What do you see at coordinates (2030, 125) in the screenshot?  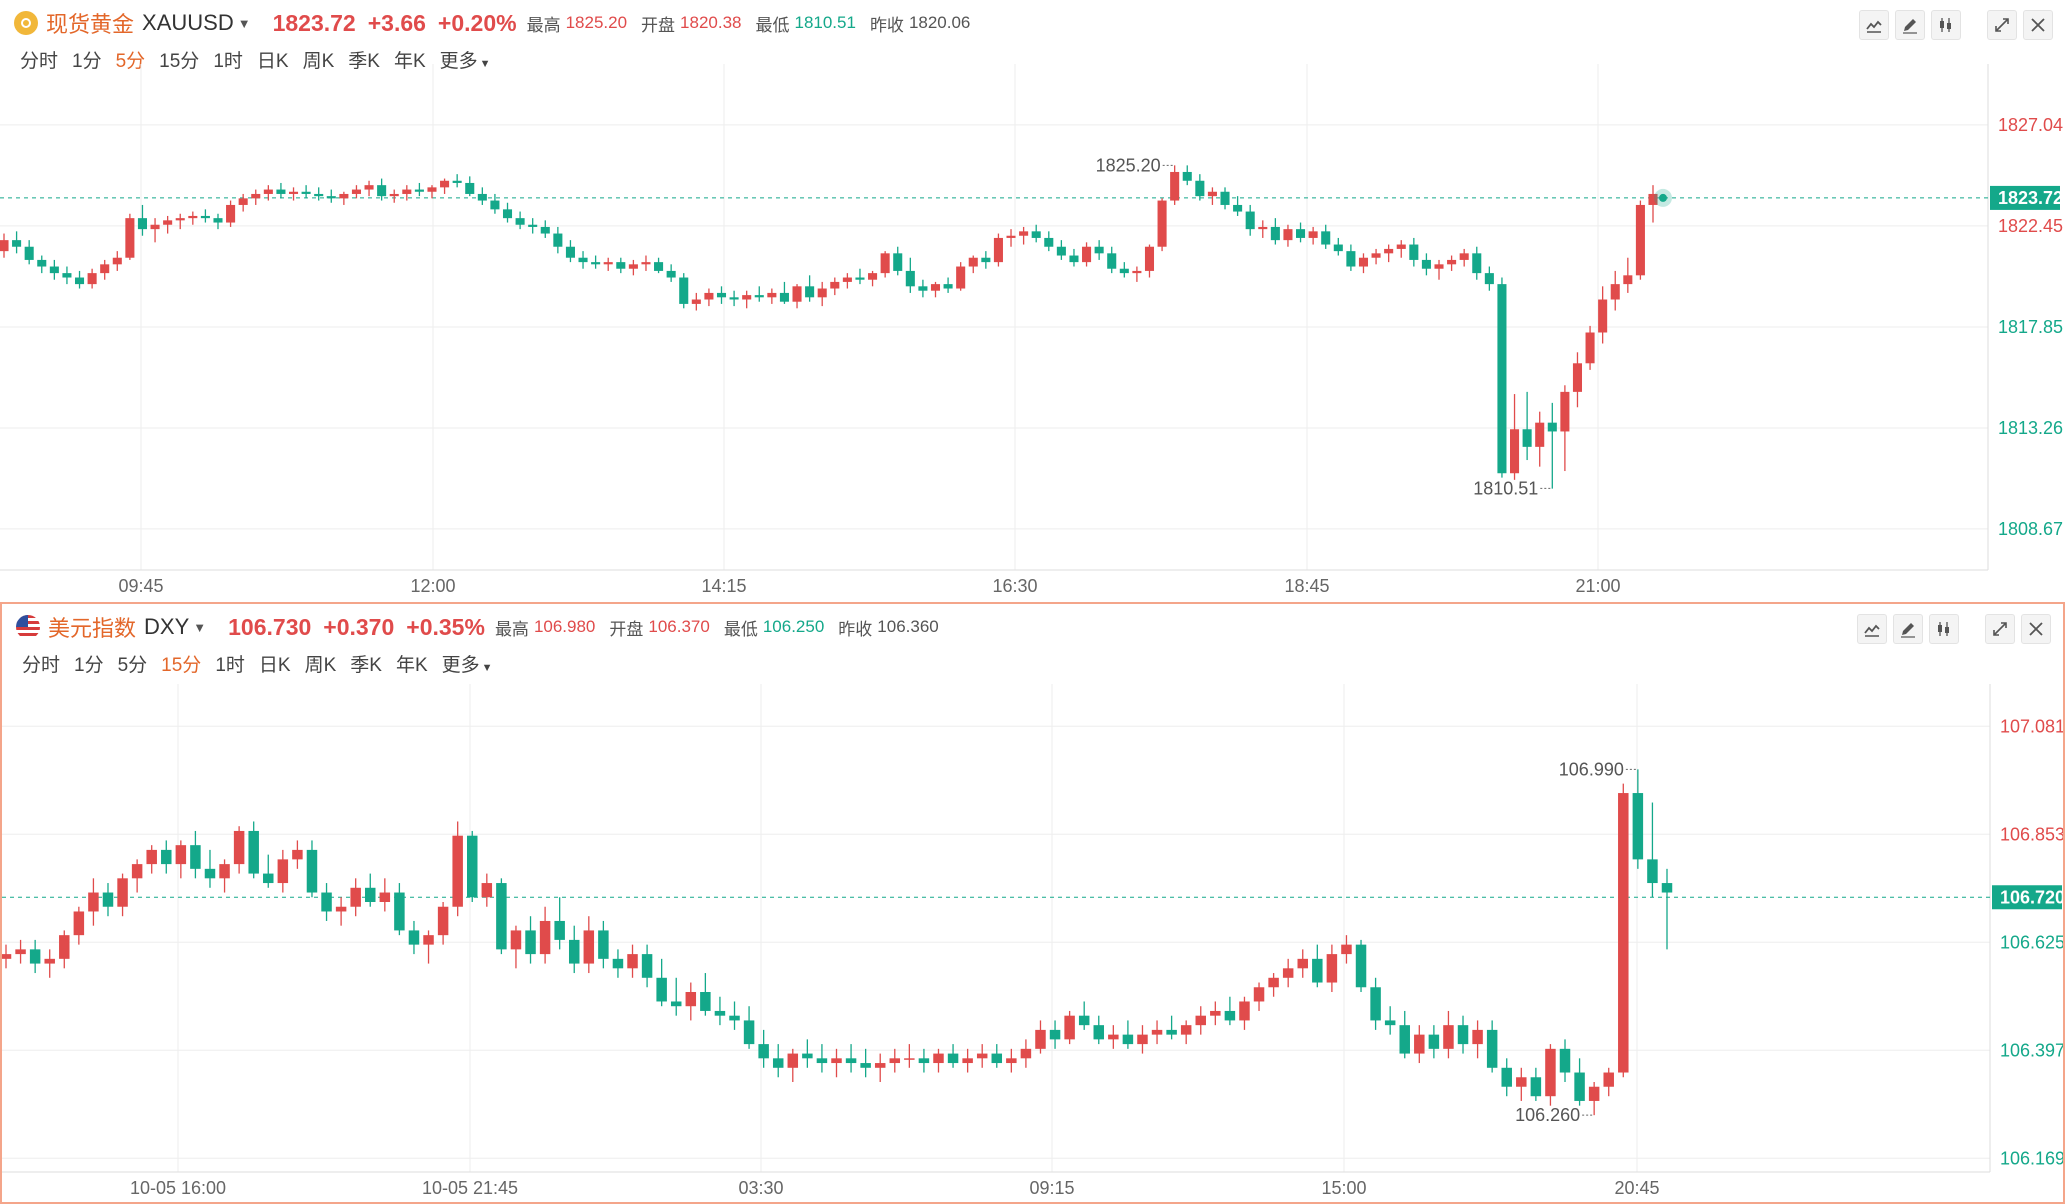 I see `y-tick-label: 1827.04` at bounding box center [2030, 125].